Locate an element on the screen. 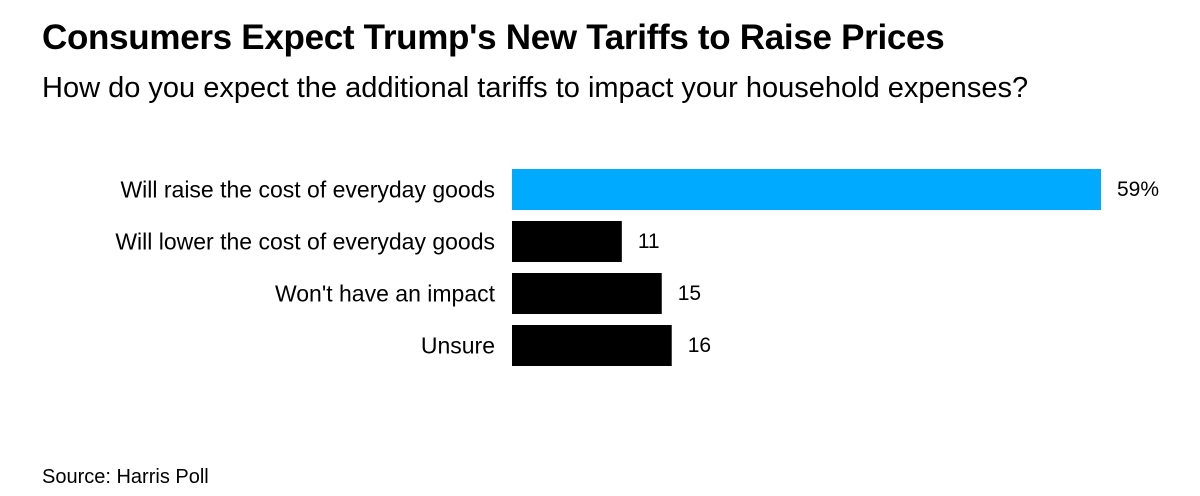  category-label-0: Will raise the cost of everyday goods is located at coordinates (307, 190).